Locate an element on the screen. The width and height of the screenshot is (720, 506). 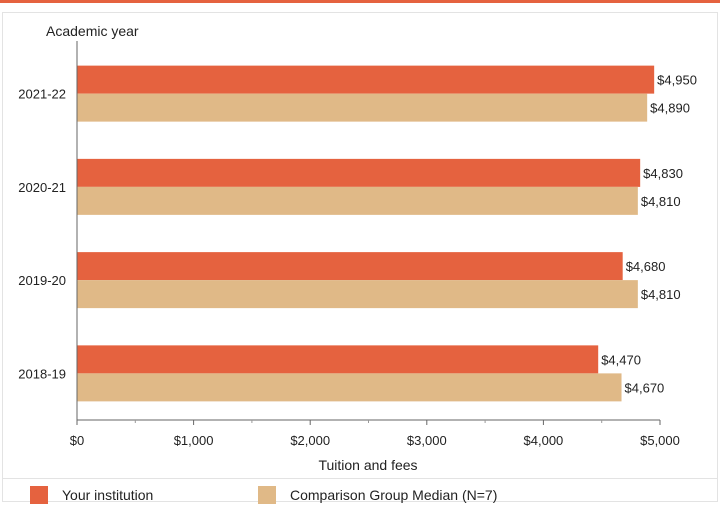
x-tick-label-1000: $1,000 is located at coordinates (194, 440).